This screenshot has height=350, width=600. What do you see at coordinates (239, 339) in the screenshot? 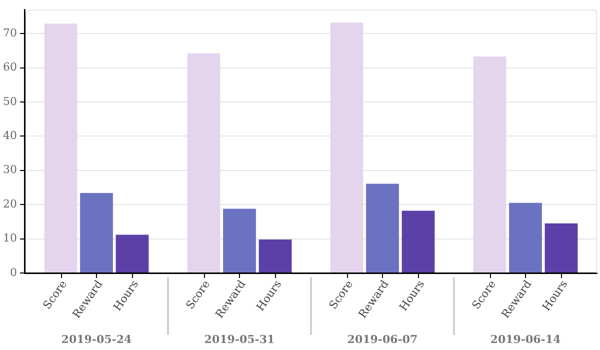
I see `x-tick-label: 2019-05-31` at bounding box center [239, 339].